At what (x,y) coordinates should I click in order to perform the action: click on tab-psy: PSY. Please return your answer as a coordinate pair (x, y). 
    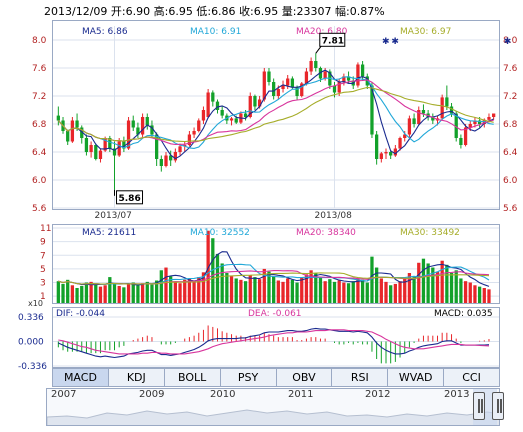
    Looking at the image, I should click on (248, 377).